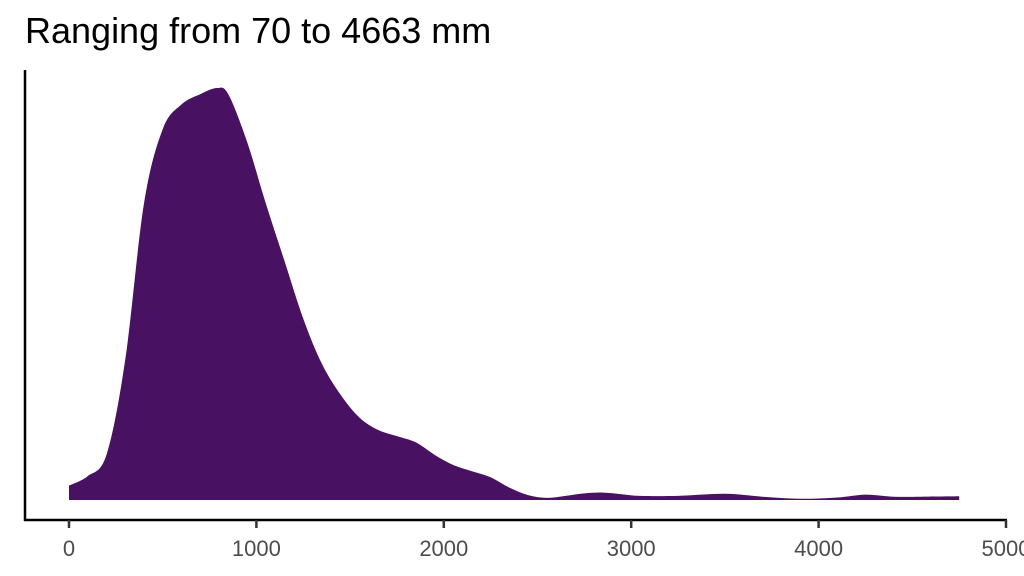 Image resolution: width=1024 pixels, height=576 pixels. Describe the element at coordinates (631, 548) in the screenshot. I see `x-tick-label: 3000` at that location.